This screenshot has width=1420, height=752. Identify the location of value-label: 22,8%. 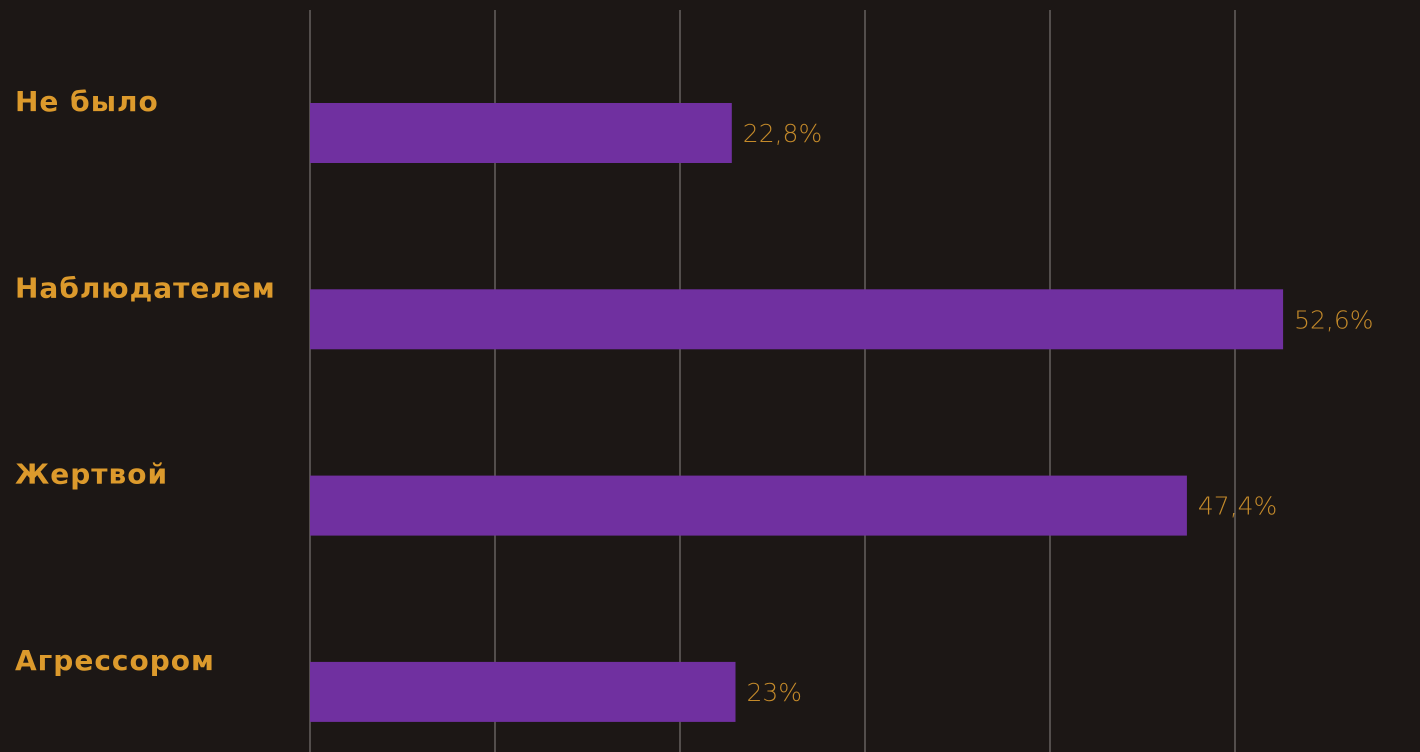
(782, 133).